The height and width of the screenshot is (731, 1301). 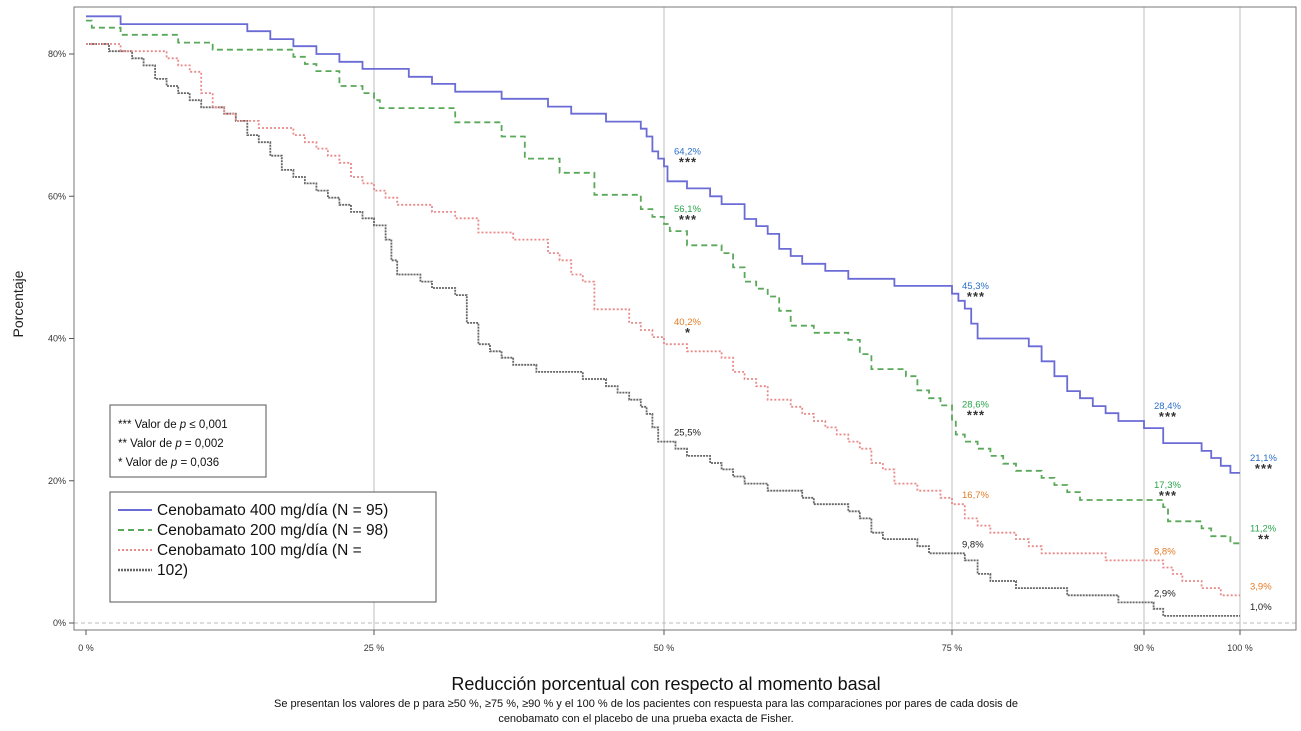 I want to click on x-tick-label-1: 25 %, so click(x=374, y=648).